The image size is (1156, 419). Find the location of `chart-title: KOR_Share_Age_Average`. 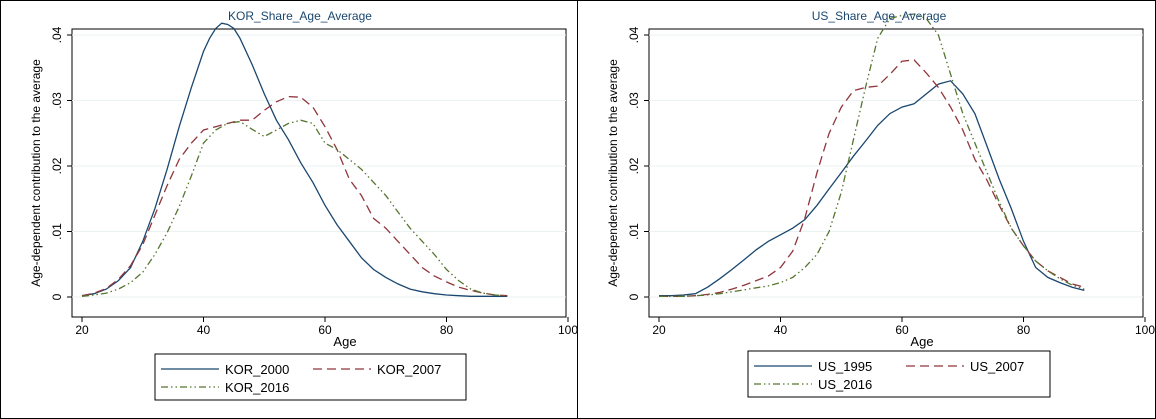

chart-title: KOR_Share_Age_Average is located at coordinates (300, 16).